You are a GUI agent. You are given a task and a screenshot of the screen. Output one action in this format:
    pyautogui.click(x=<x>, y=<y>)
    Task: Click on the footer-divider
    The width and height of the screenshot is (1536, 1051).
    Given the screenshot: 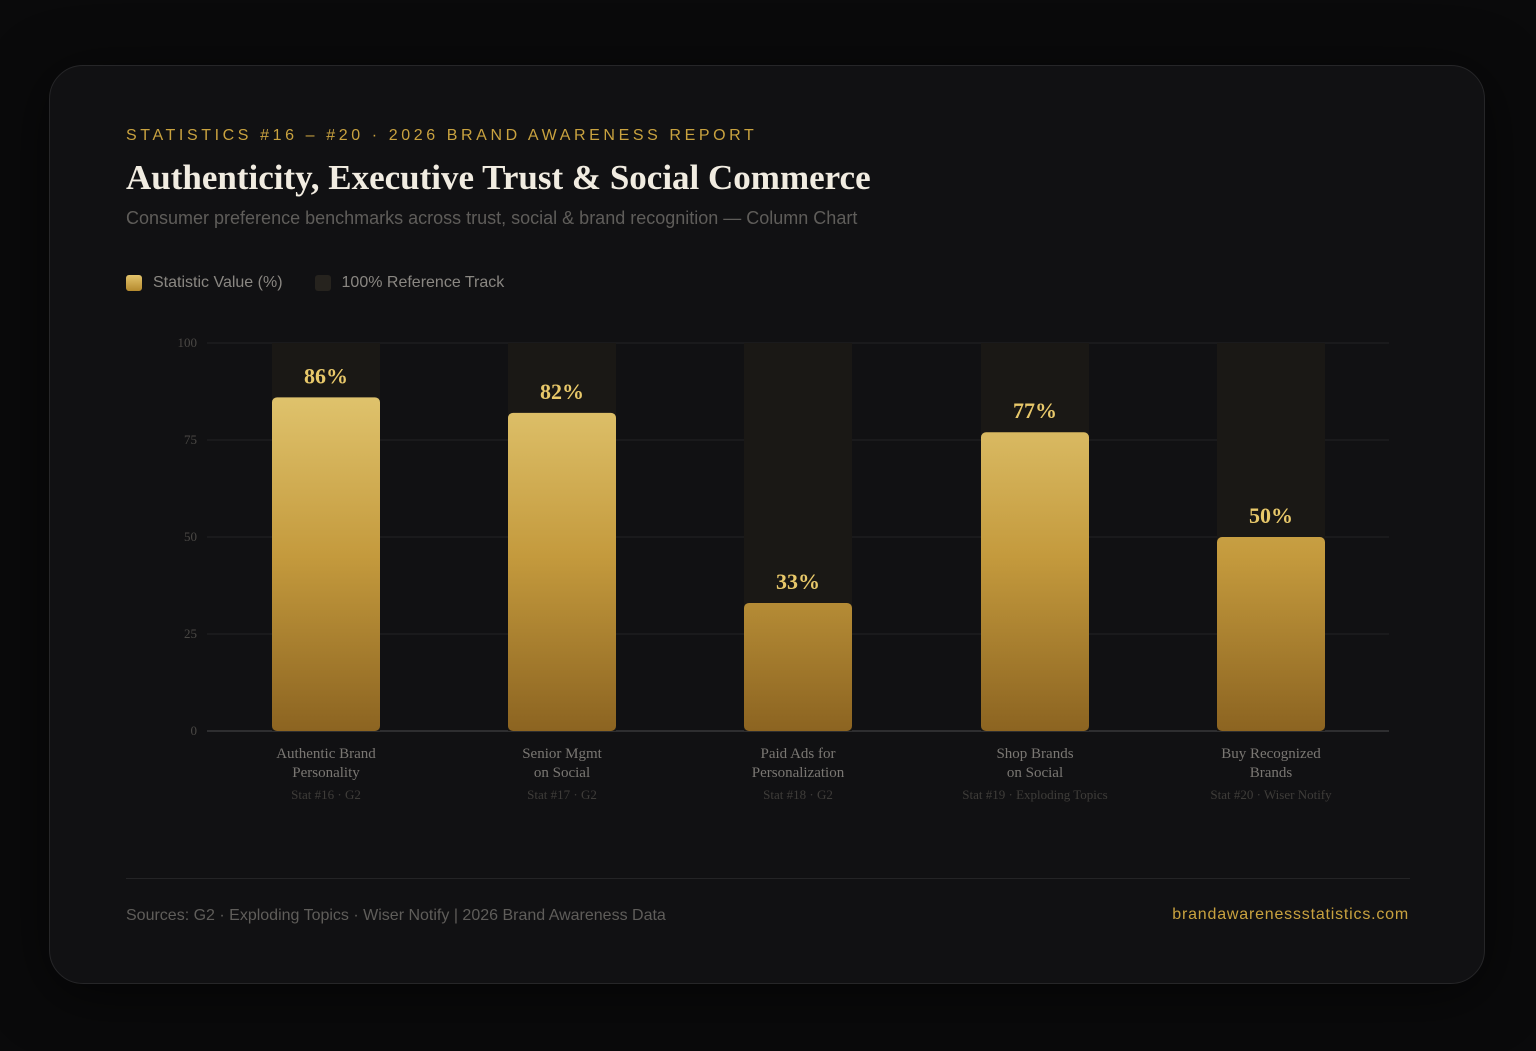 What is the action you would take?
    pyautogui.click(x=768, y=878)
    